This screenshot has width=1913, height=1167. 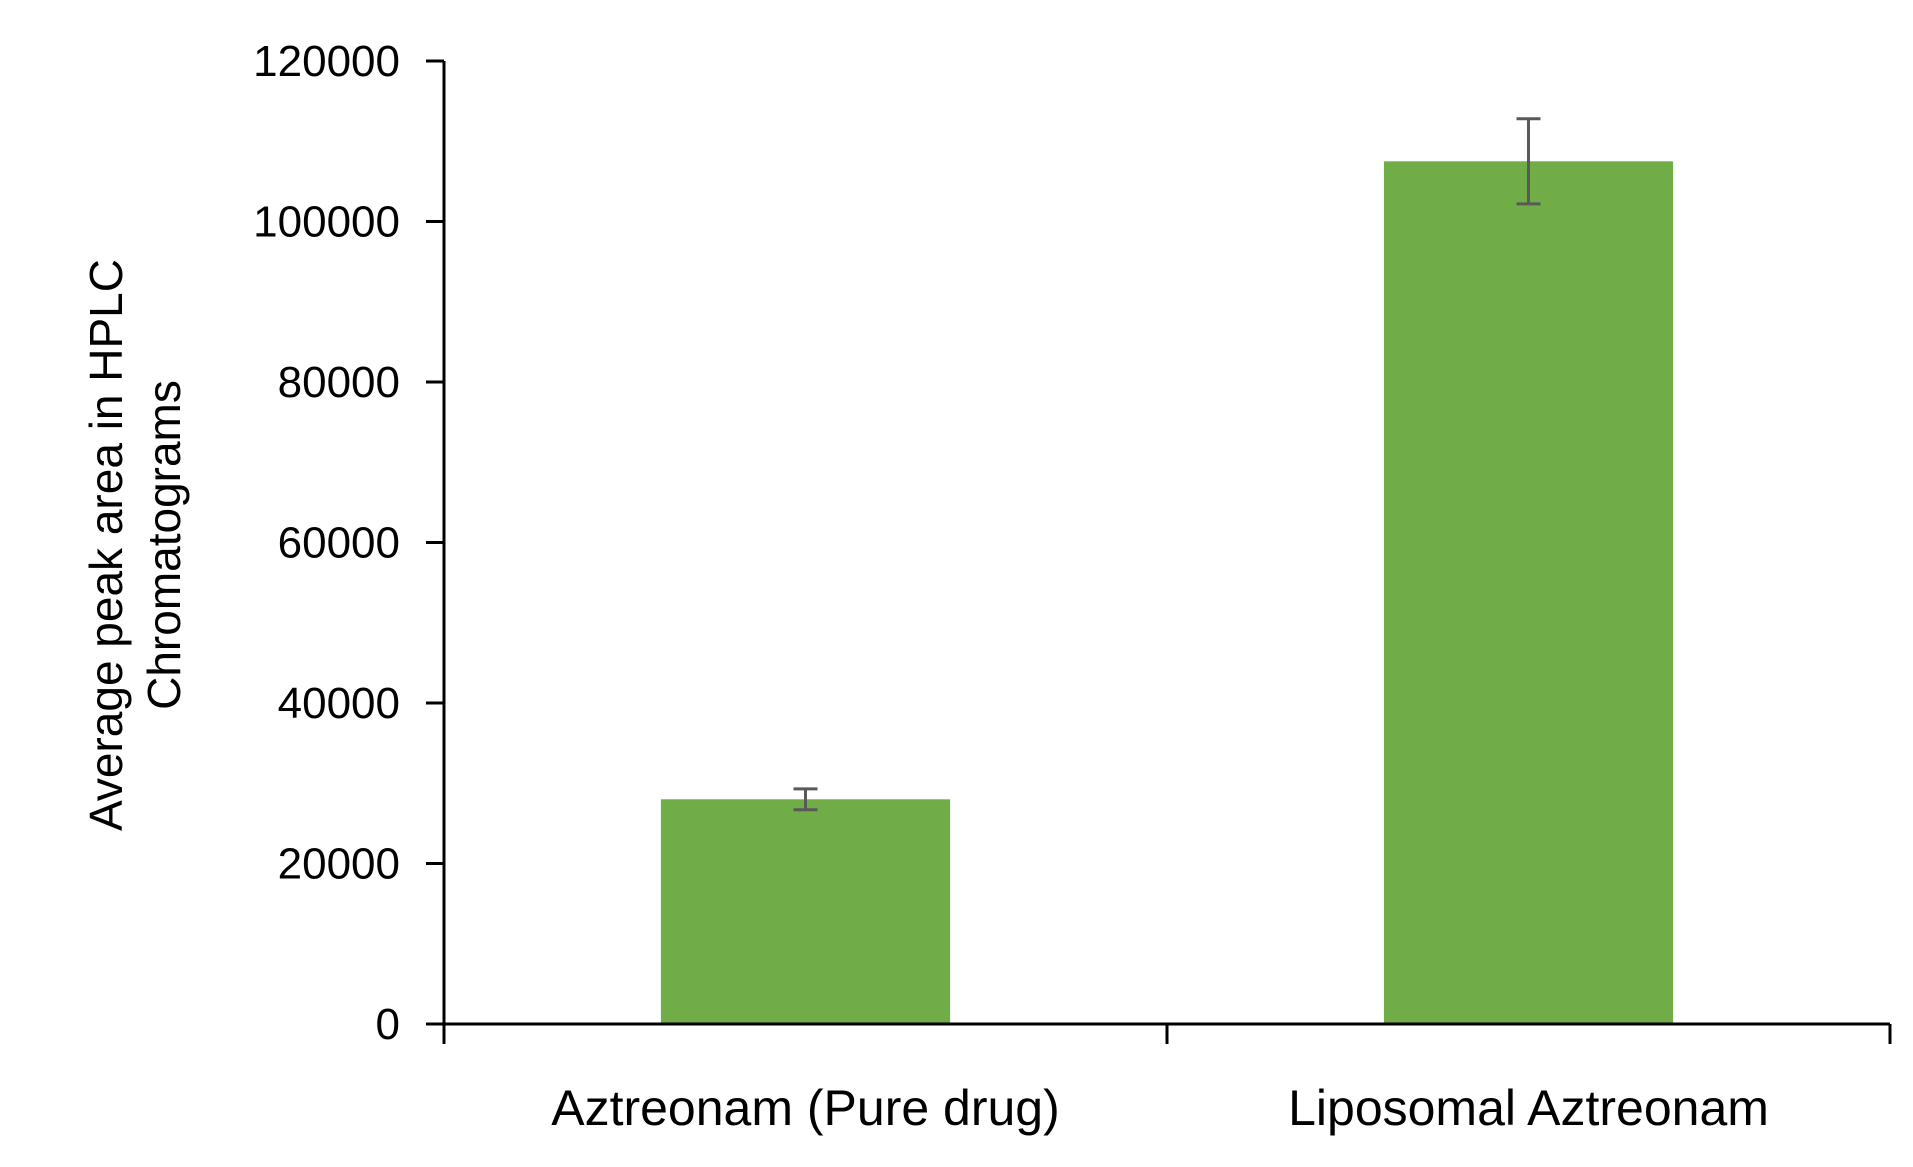 What do you see at coordinates (805, 1108) in the screenshot?
I see `x-tick-label-1: Aztreonam (Pure drug)` at bounding box center [805, 1108].